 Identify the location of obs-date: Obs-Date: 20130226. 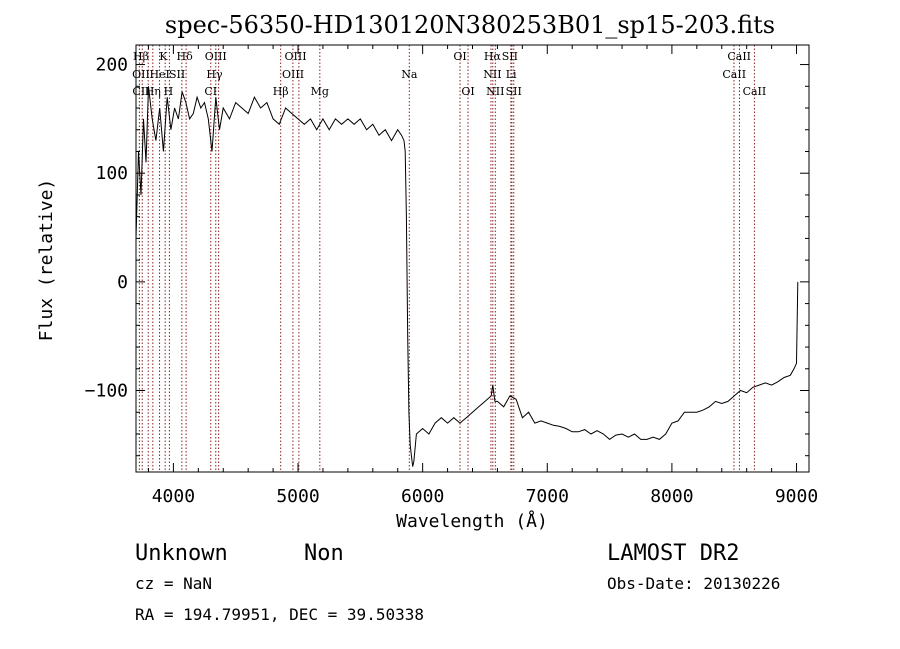
(693, 583).